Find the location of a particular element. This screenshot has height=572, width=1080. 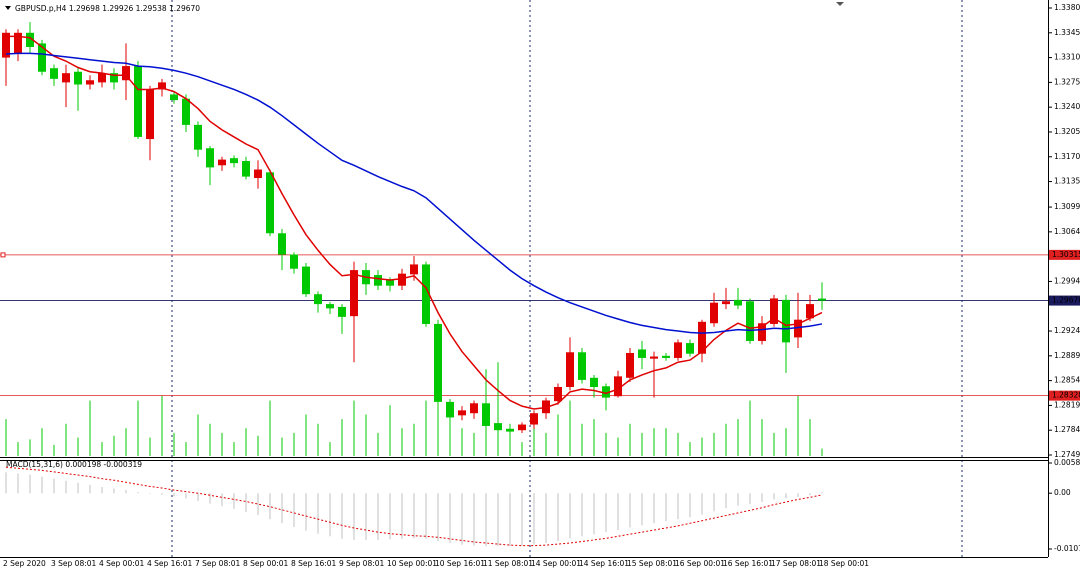

x-tick-label: 10 Sep 16:01 is located at coordinates (460, 563).